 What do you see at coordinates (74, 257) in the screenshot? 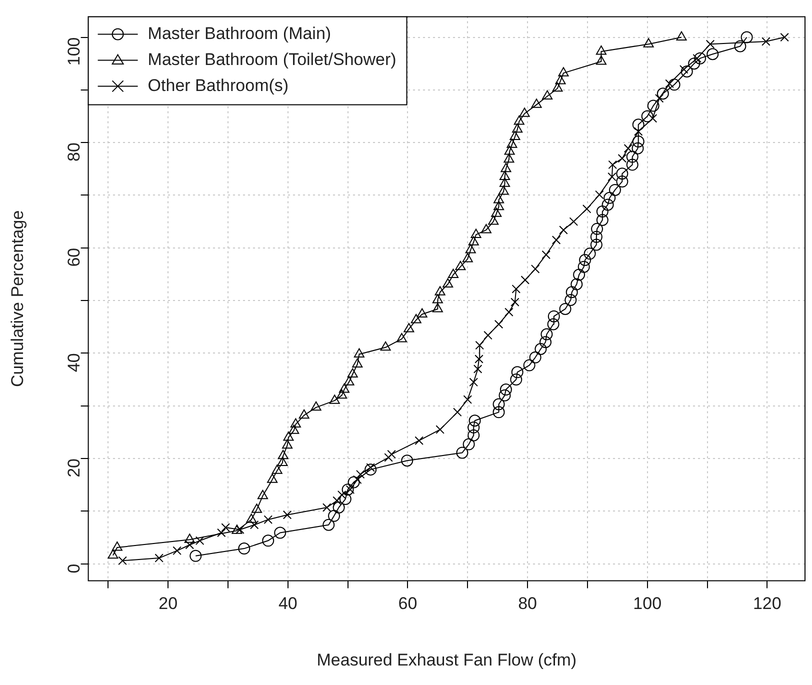
I see `y-tick-label: 60` at bounding box center [74, 257].